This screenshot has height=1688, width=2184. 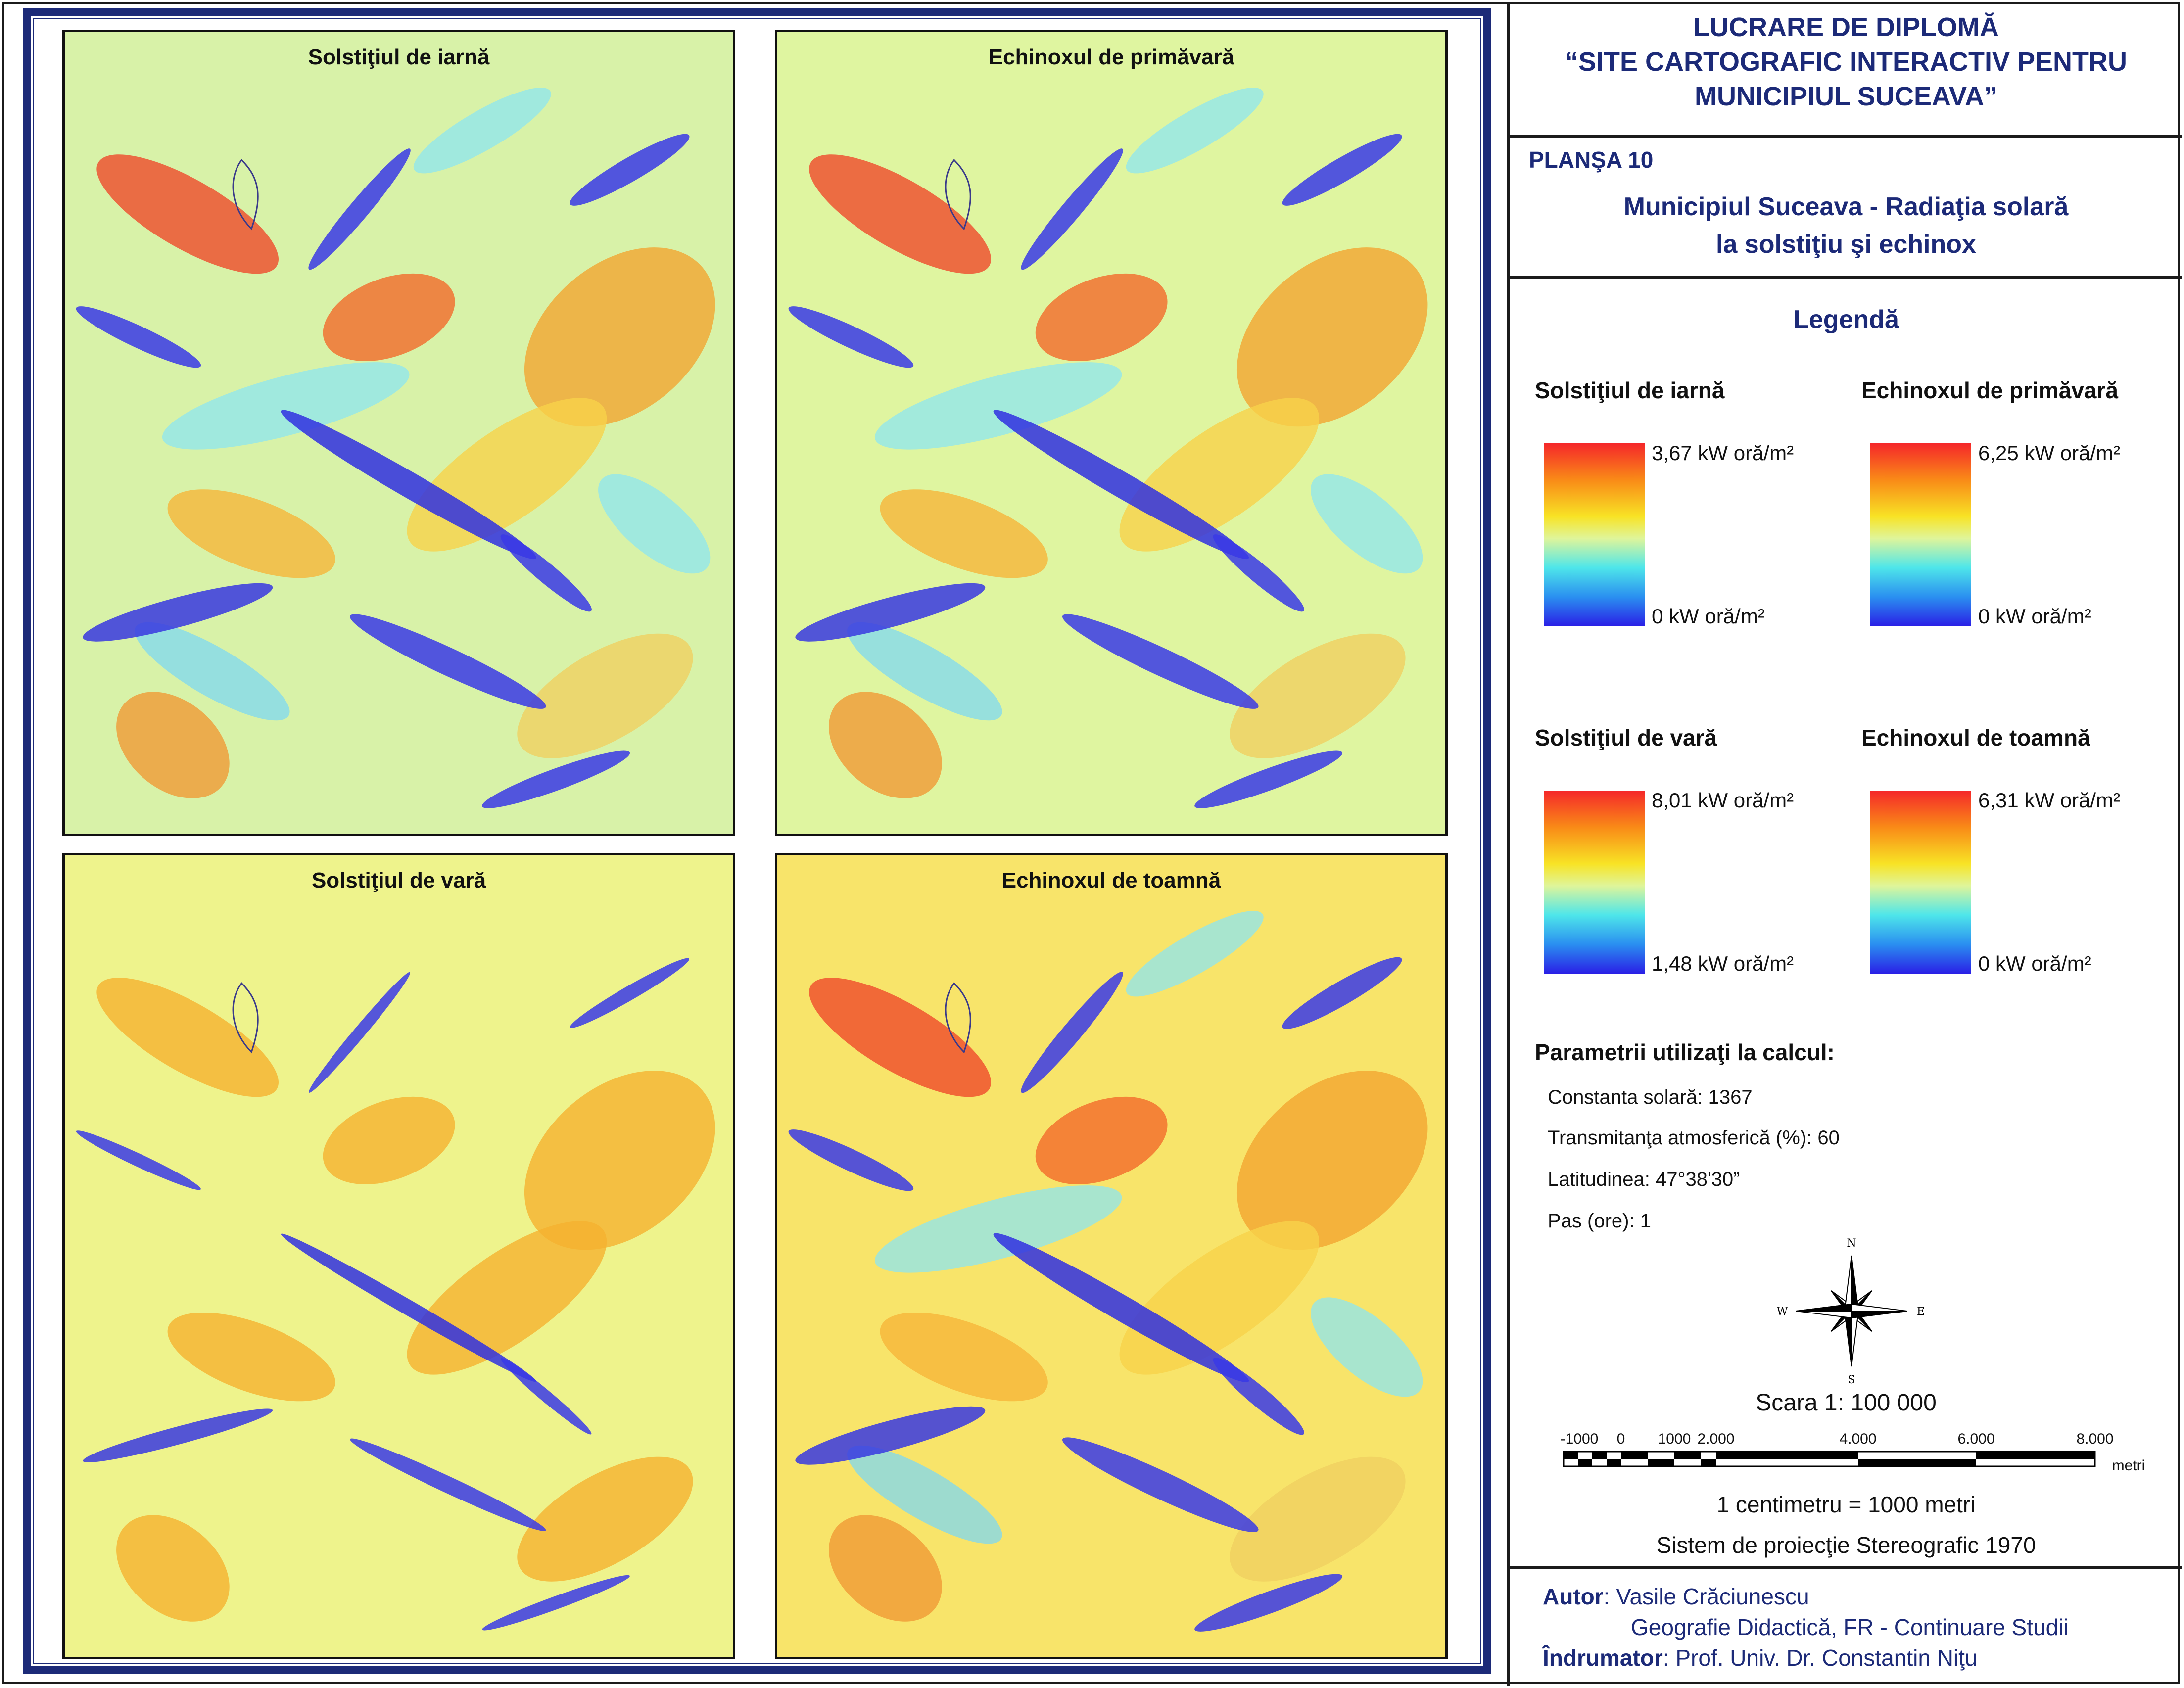 What do you see at coordinates (399, 57) in the screenshot?
I see `map-title: Solstiţiul de iarnă` at bounding box center [399, 57].